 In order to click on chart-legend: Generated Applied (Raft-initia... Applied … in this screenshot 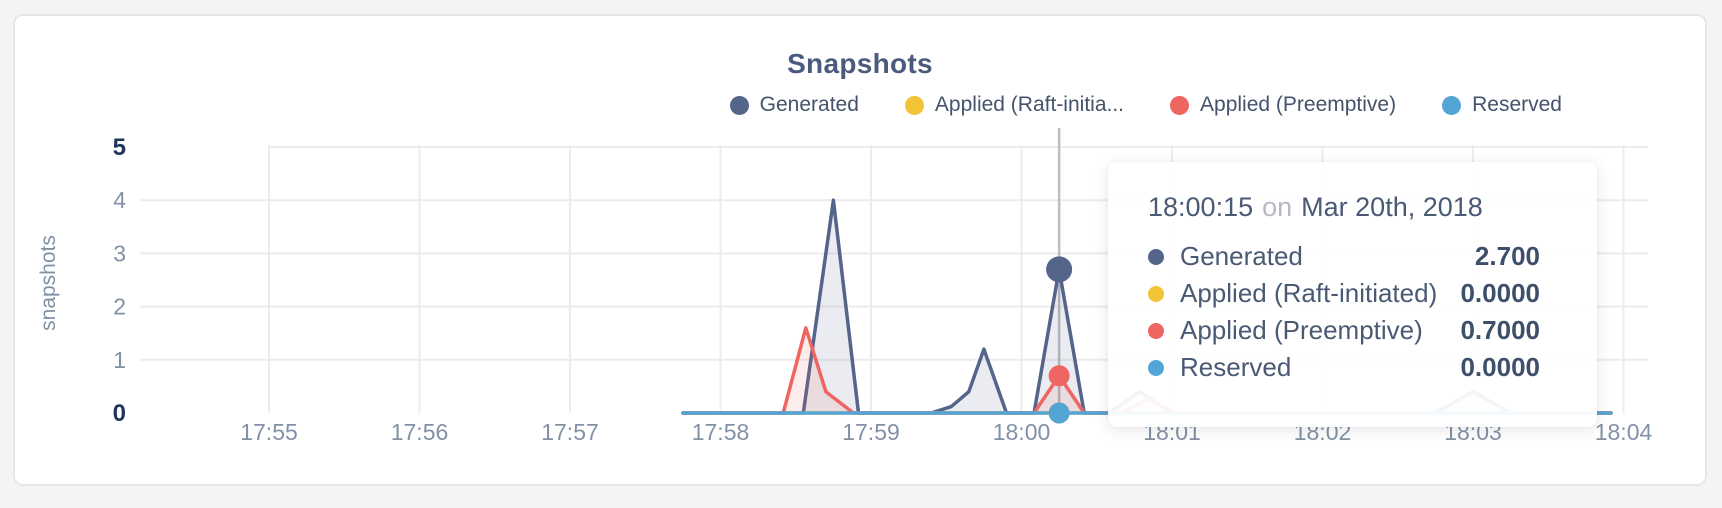, I will do `click(1145, 105)`.